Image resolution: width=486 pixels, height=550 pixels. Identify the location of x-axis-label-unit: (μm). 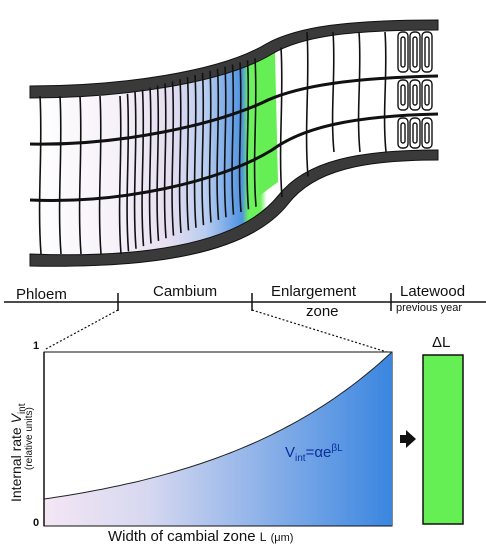
(282, 538).